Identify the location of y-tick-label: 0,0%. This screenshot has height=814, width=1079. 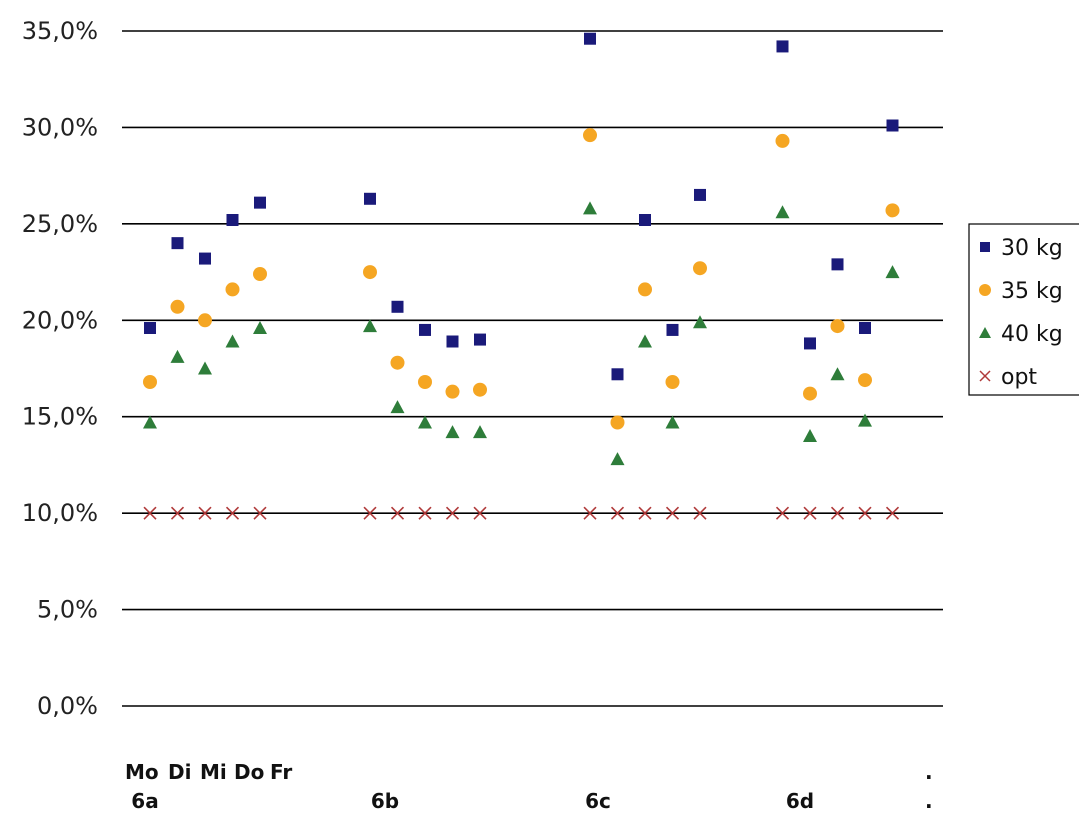
(67, 706).